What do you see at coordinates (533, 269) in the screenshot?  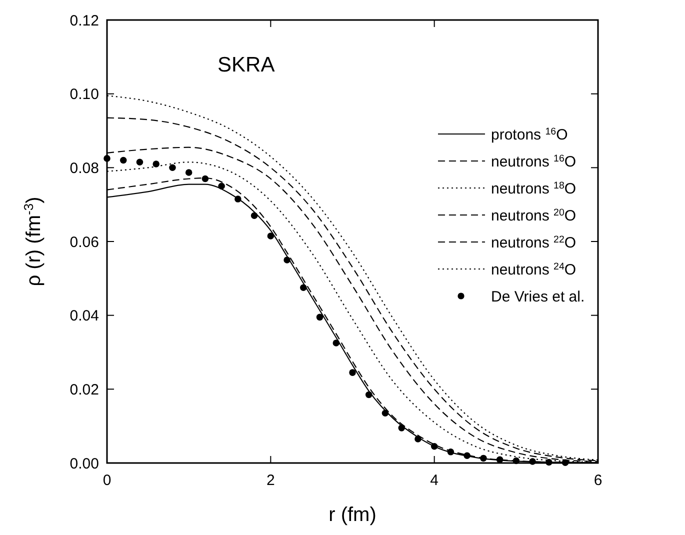 I see `legend-label: neutrons $^{24}$O` at bounding box center [533, 269].